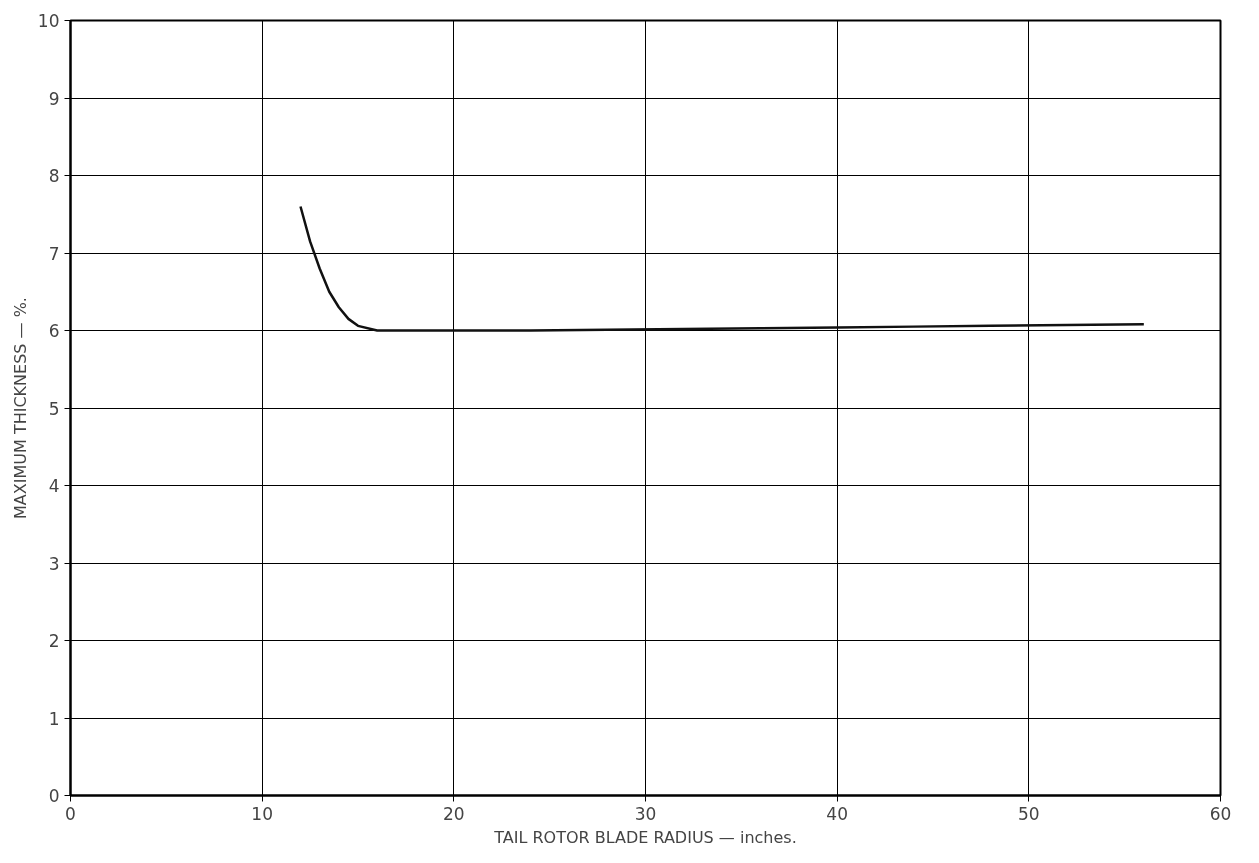  I want to click on y-tick-label: 10, so click(48, 21).